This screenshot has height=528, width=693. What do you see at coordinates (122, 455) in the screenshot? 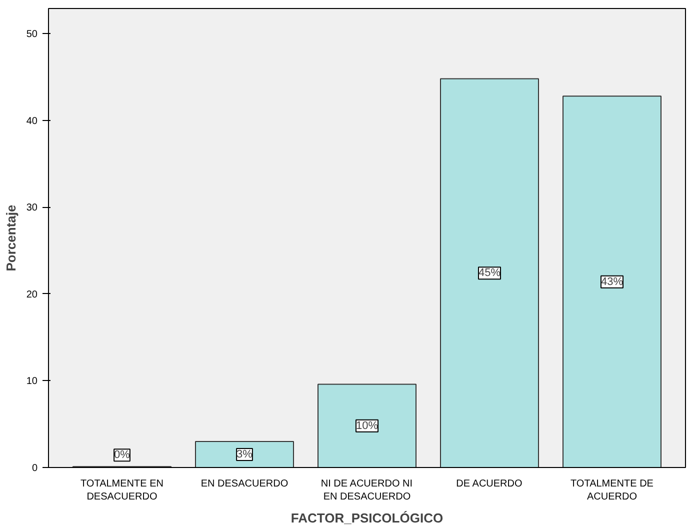
I see `data-label: 0%` at bounding box center [122, 455].